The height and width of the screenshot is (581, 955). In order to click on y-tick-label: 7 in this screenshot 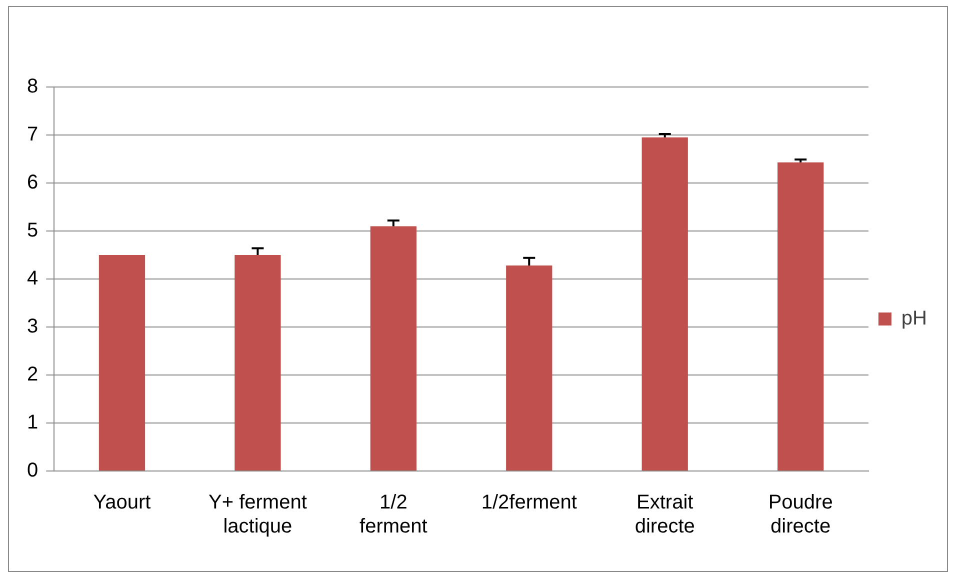, I will do `click(32, 135)`.